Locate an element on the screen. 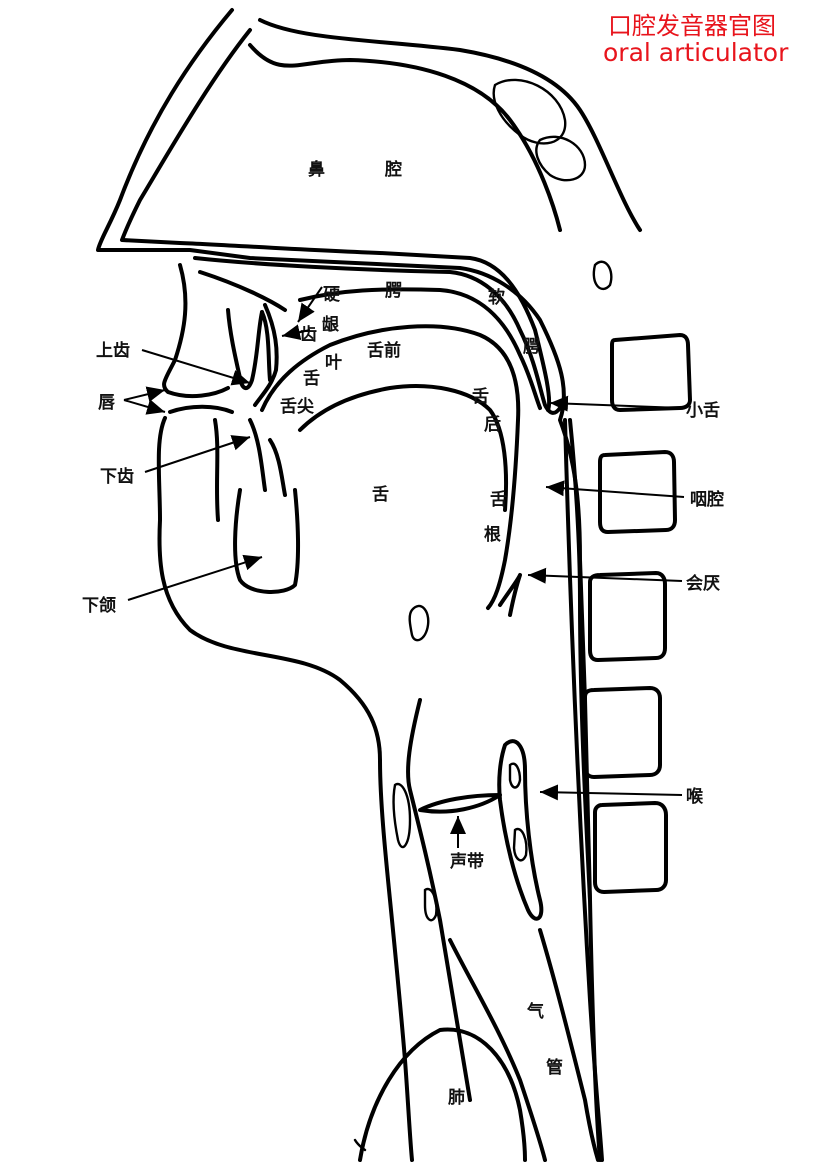 The width and height of the screenshot is (814, 1163). label-lung: 肺 is located at coordinates (456, 1098).